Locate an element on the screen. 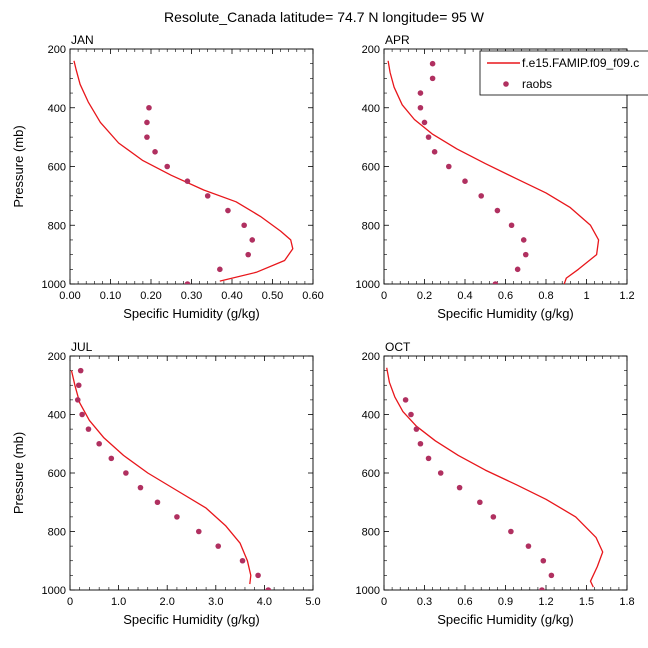 The height and width of the screenshot is (648, 648). x-tick-label: 1 is located at coordinates (586, 296).